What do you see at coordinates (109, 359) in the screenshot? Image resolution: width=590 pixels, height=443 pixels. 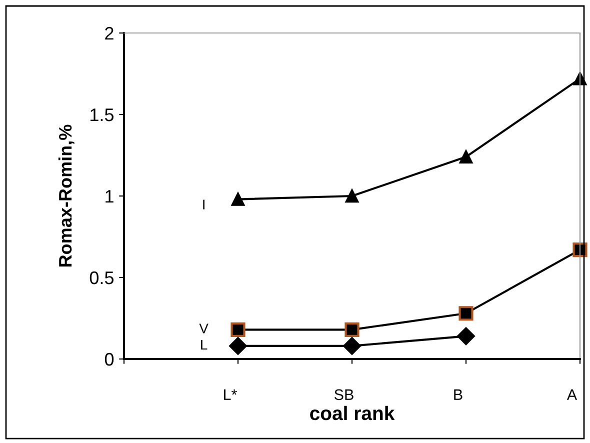 I see `y-tick-label: 0` at bounding box center [109, 359].